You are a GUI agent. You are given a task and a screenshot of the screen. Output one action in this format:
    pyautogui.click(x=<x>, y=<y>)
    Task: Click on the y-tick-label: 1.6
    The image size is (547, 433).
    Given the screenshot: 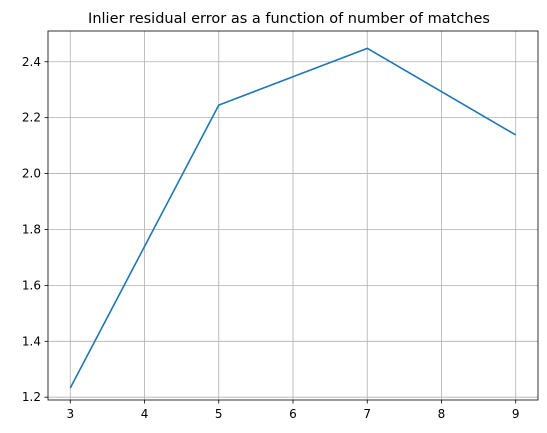 What is the action you would take?
    pyautogui.click(x=31, y=285)
    